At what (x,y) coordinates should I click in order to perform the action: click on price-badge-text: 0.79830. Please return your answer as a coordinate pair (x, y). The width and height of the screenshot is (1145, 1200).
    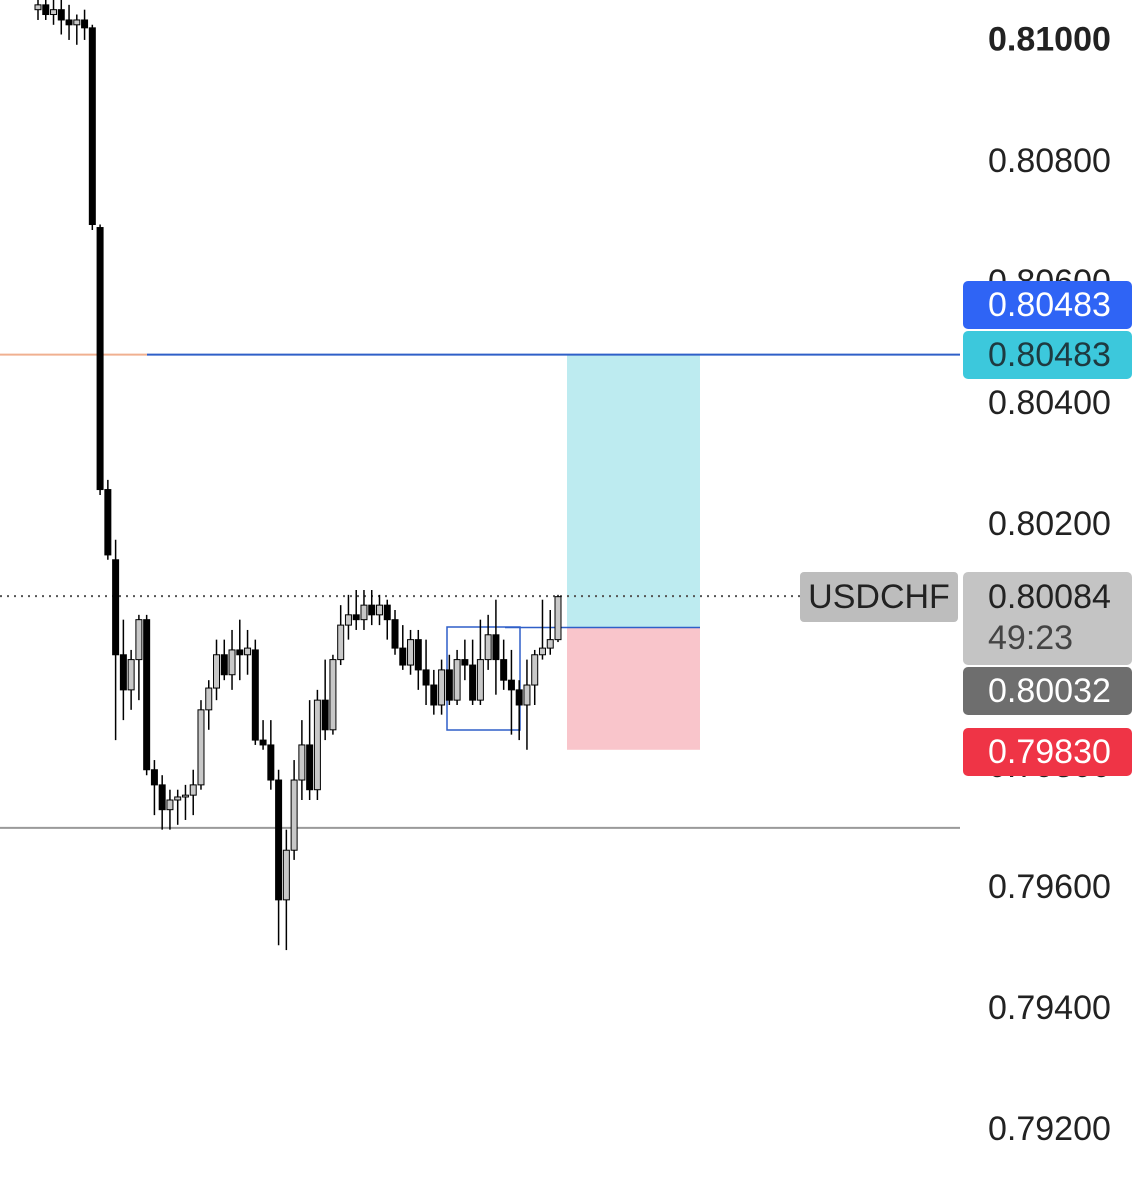
    Looking at the image, I should click on (1049, 752).